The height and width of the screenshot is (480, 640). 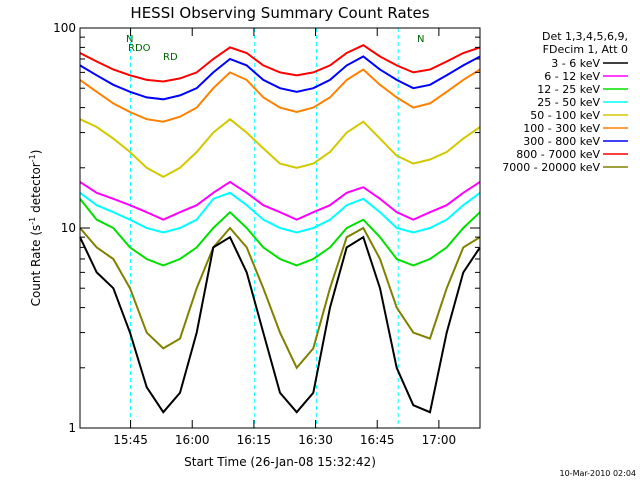 What do you see at coordinates (32, 221) in the screenshot?
I see `y-axis-label-sup: -1` at bounding box center [32, 221].